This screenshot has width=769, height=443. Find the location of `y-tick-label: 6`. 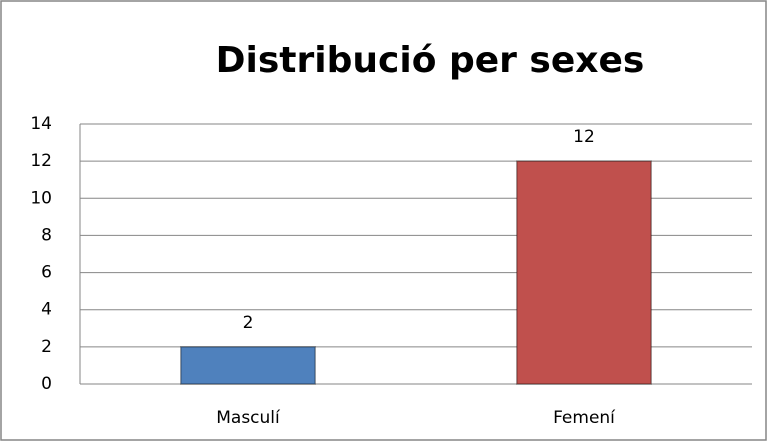

y-tick-label: 6 is located at coordinates (46, 273).